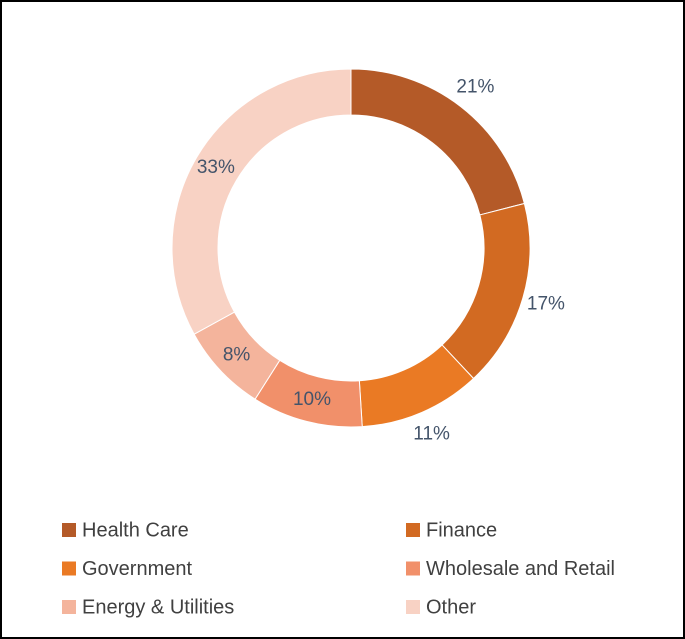  What do you see at coordinates (475, 87) in the screenshot?
I see `data-label: 21%` at bounding box center [475, 87].